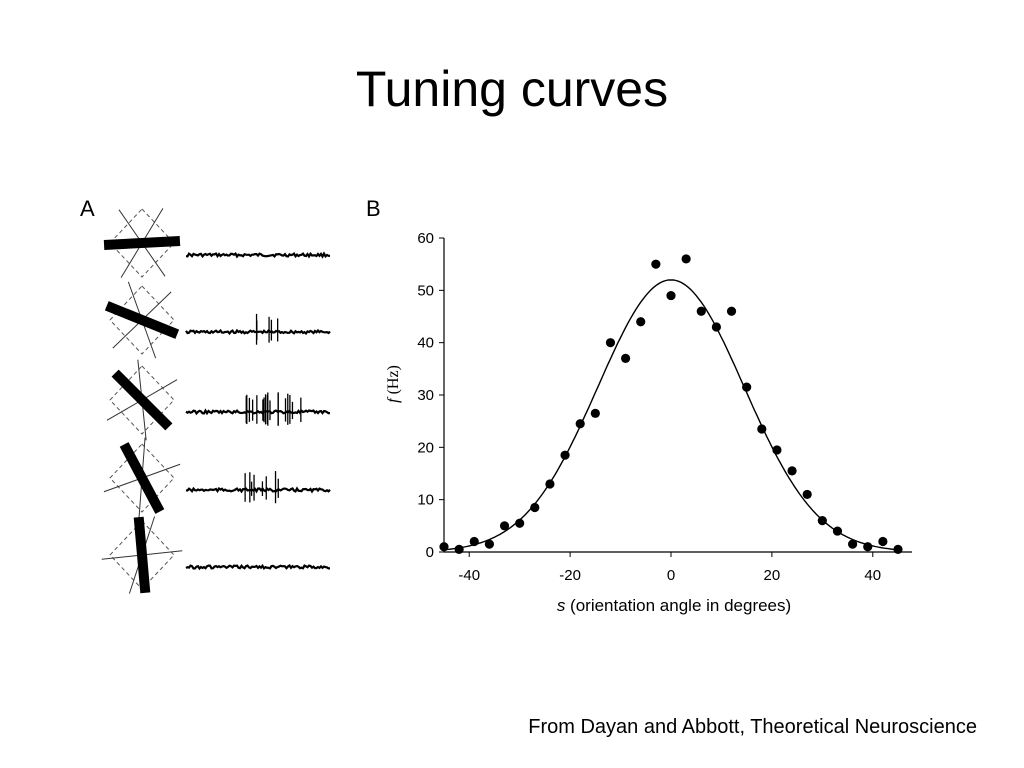 Image resolution: width=1024 pixels, height=768 pixels. I want to click on x-axis-label: s (orientation angle in degrees), so click(674, 605).